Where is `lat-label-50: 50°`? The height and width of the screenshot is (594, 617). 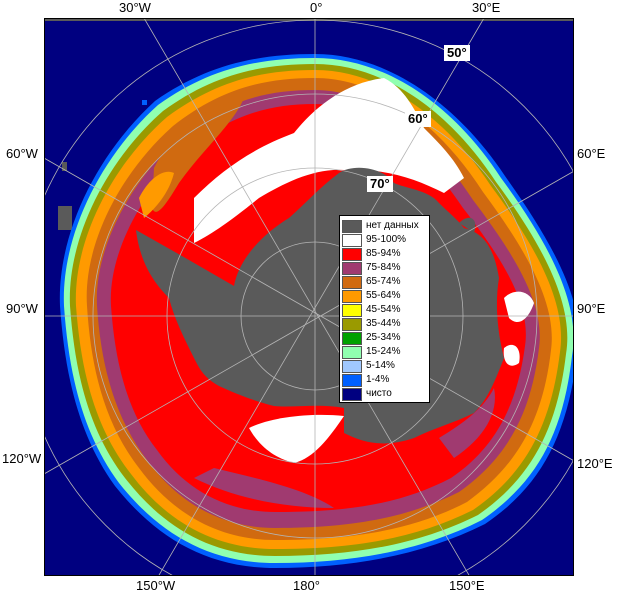 lat-label-50: 50° is located at coordinates (457, 53).